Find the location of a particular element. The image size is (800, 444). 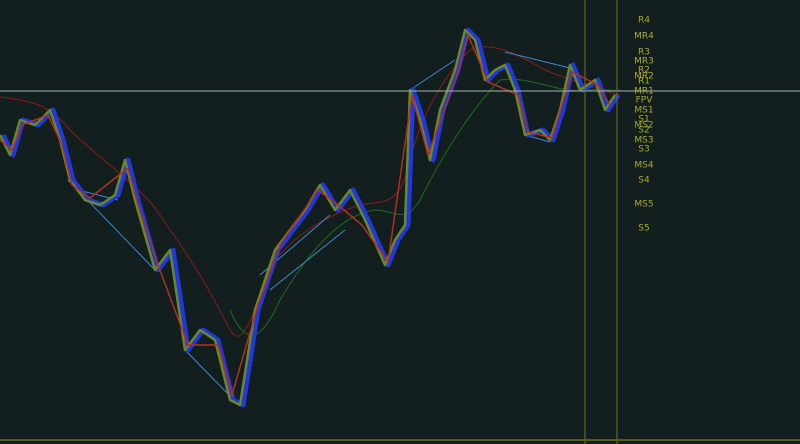

pivot-label: R4 is located at coordinates (644, 21).